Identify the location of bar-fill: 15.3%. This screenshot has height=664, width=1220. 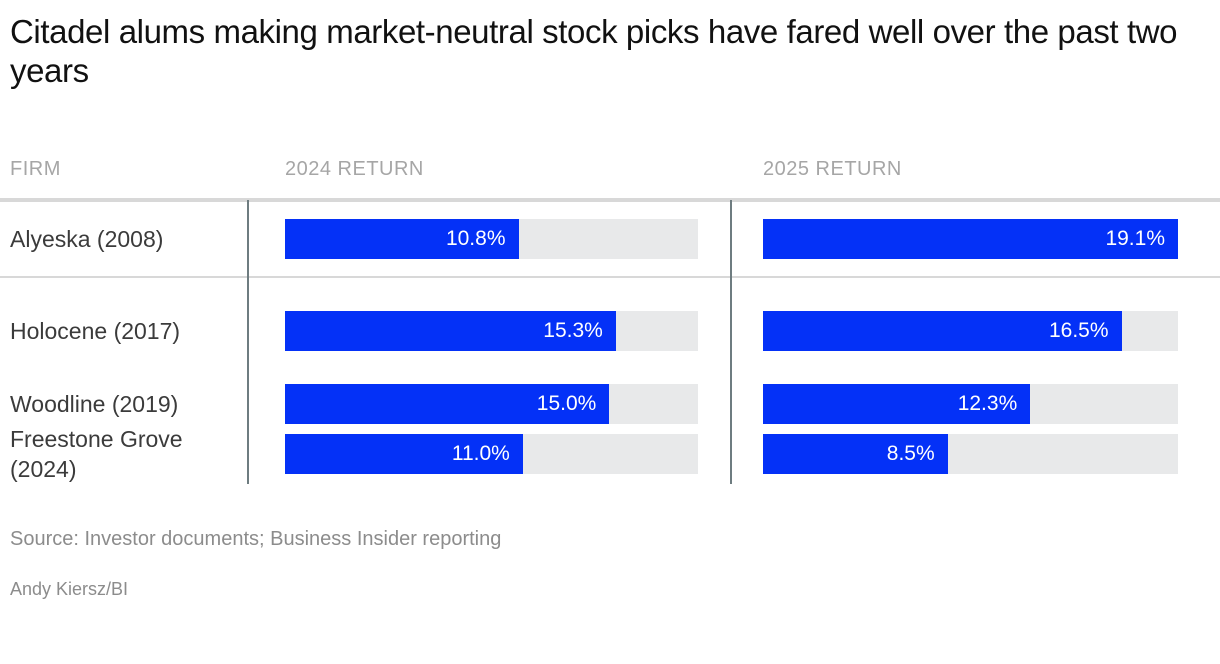
(450, 331).